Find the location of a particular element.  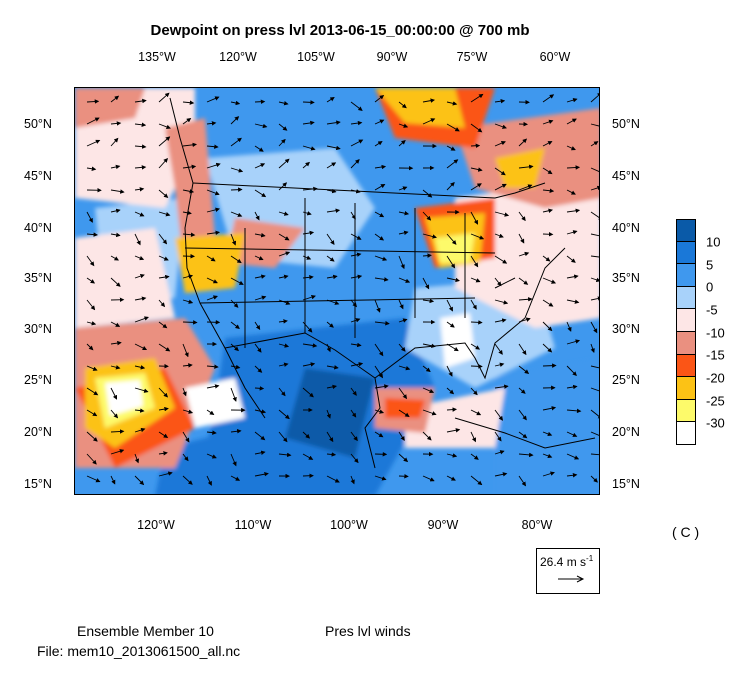

reference-vector-unit: m s is located at coordinates (576, 562).